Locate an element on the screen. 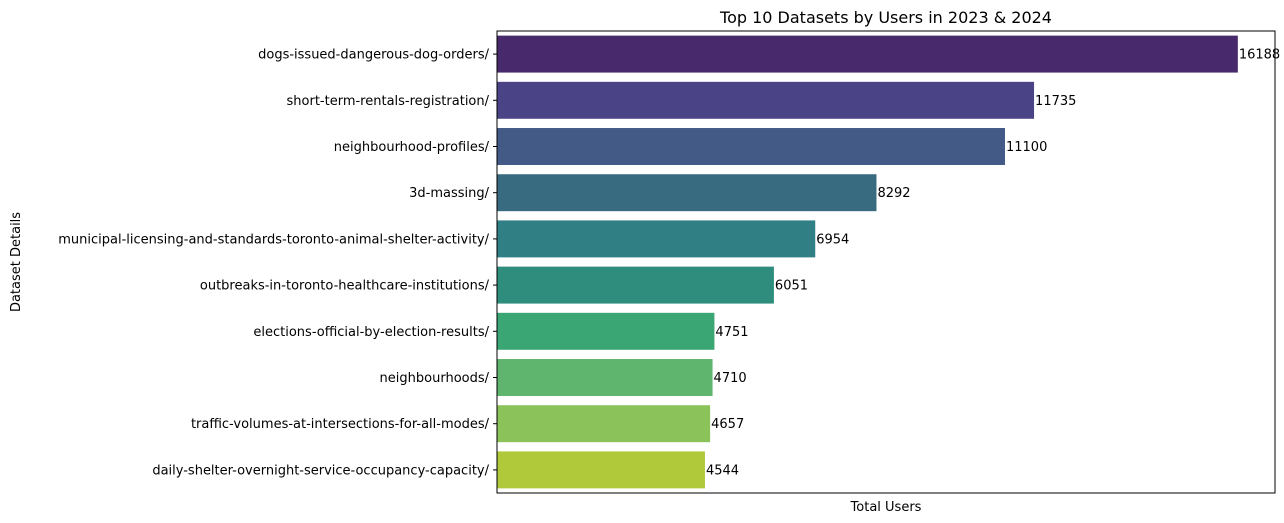 The image size is (1284, 523). value-label-4: 6954 is located at coordinates (832, 239).